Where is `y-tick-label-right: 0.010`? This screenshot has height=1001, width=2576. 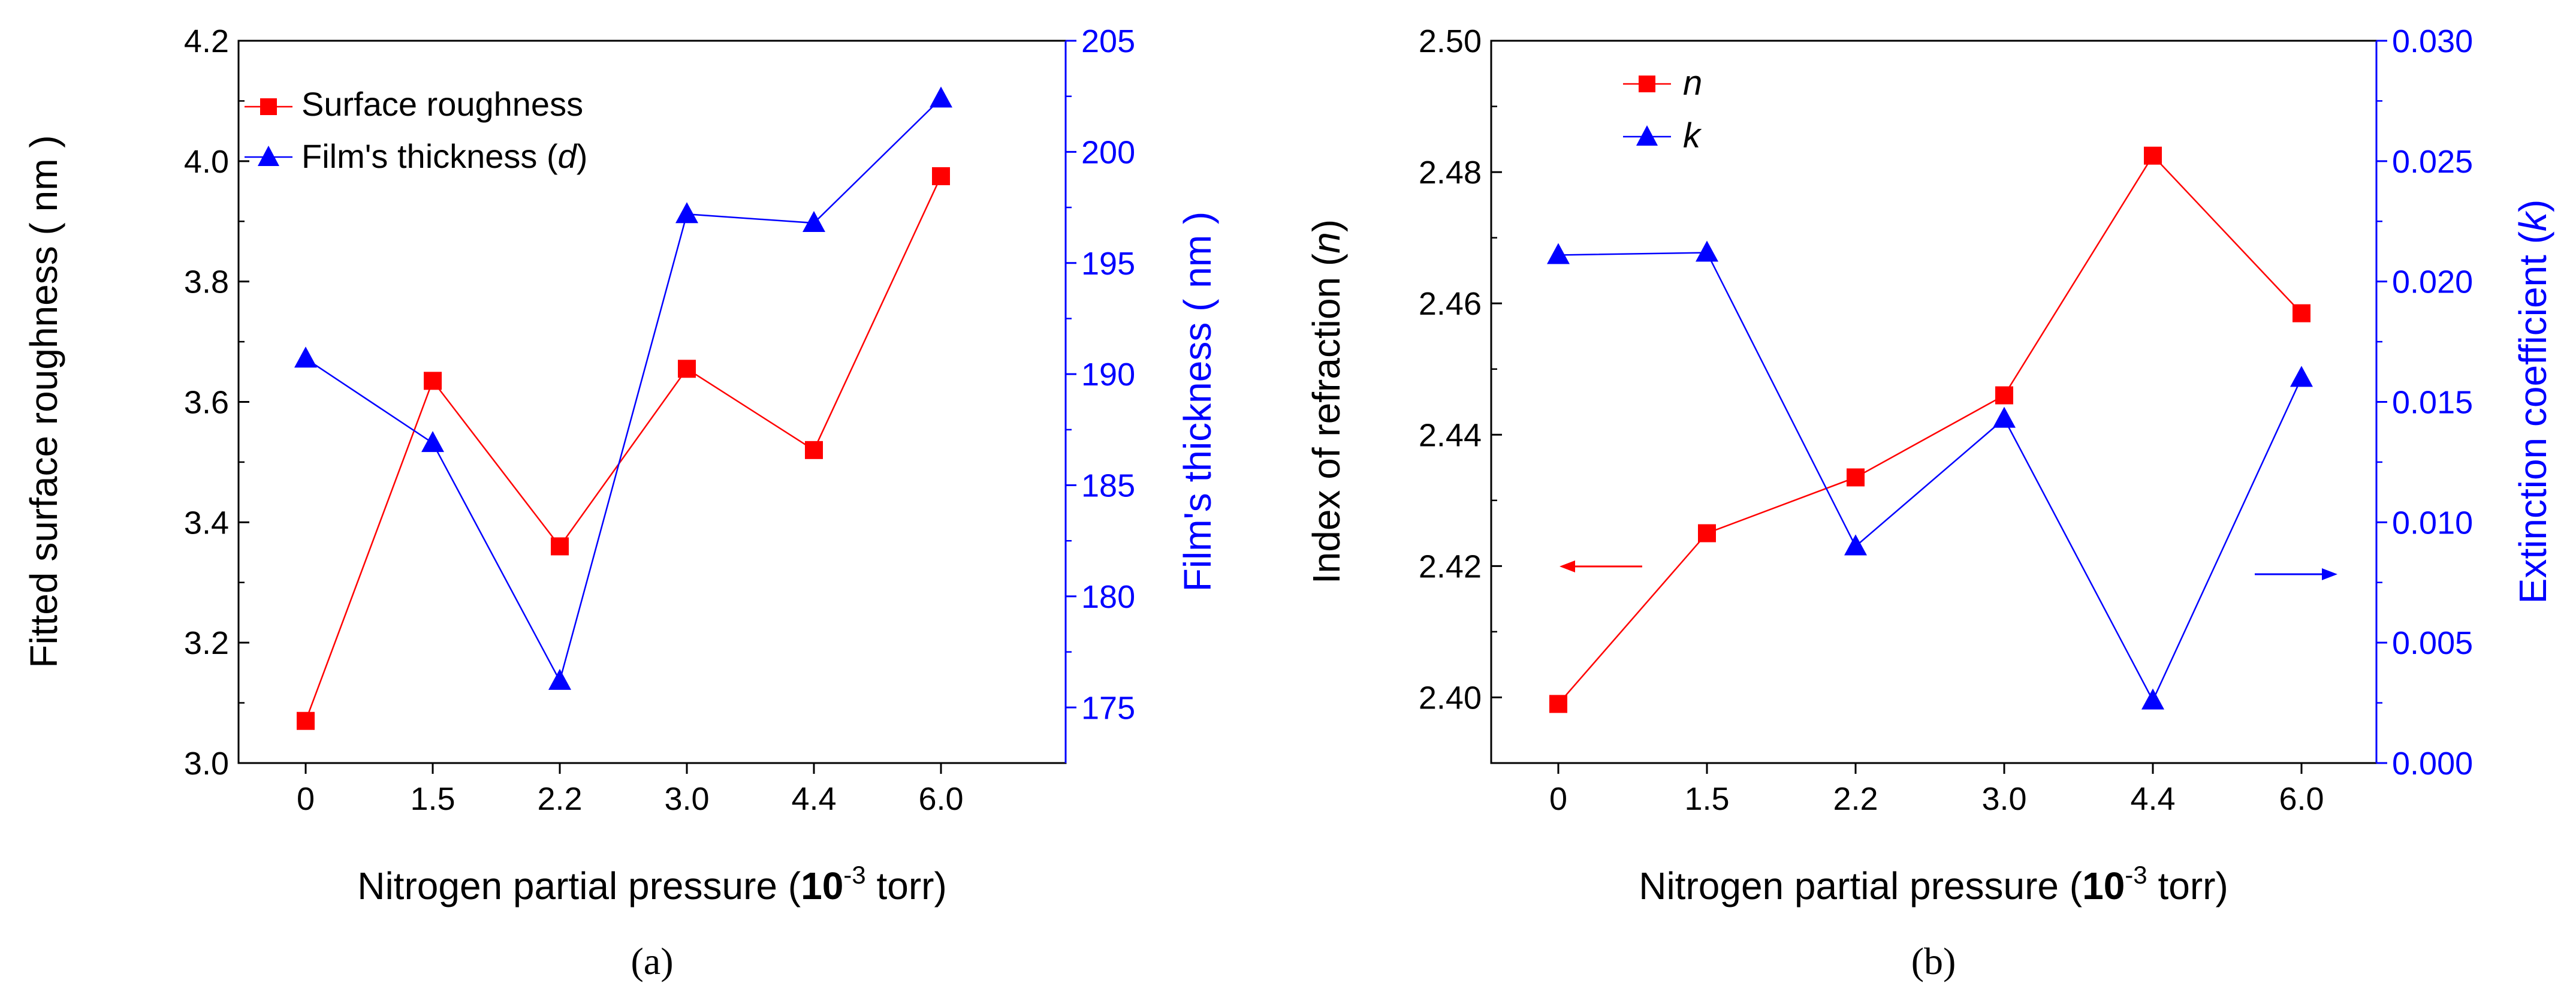 y-tick-label-right: 0.010 is located at coordinates (2433, 523).